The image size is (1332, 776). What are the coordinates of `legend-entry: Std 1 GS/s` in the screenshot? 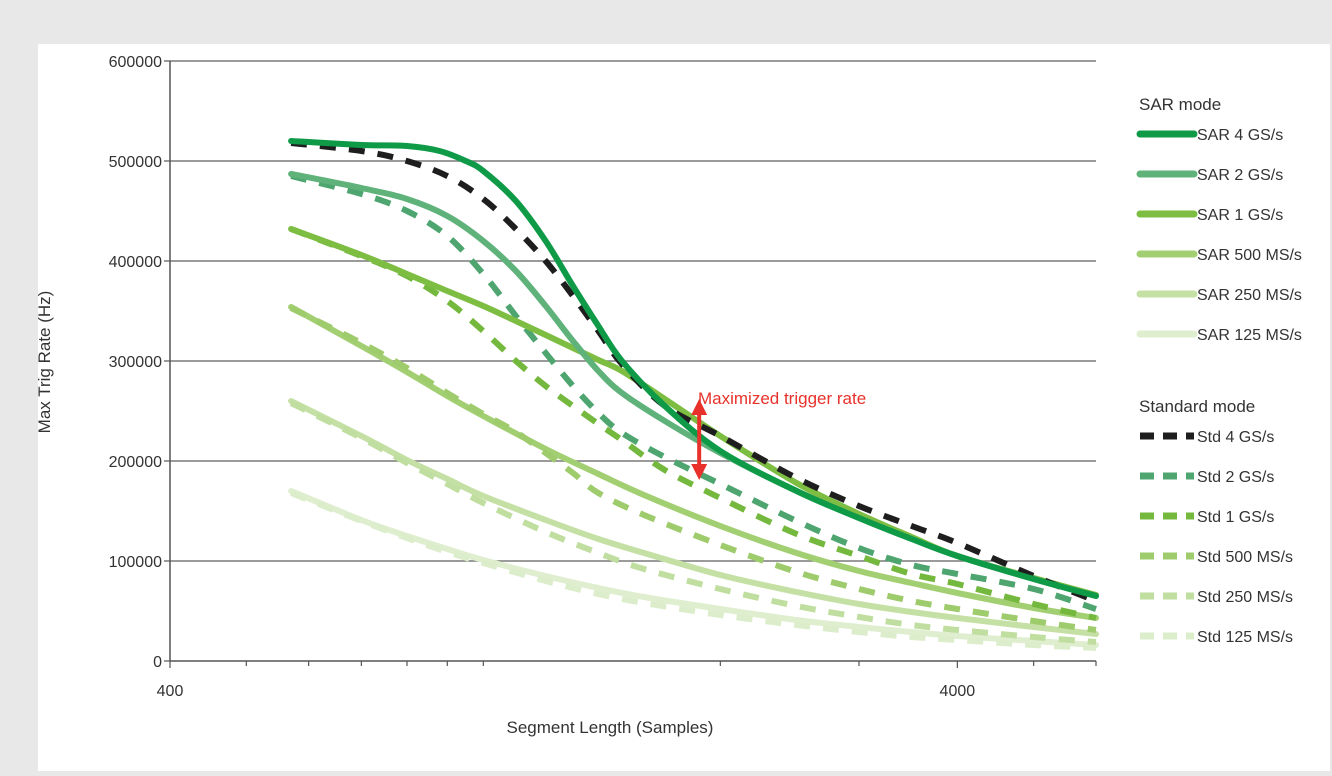 It's located at (1235, 517).